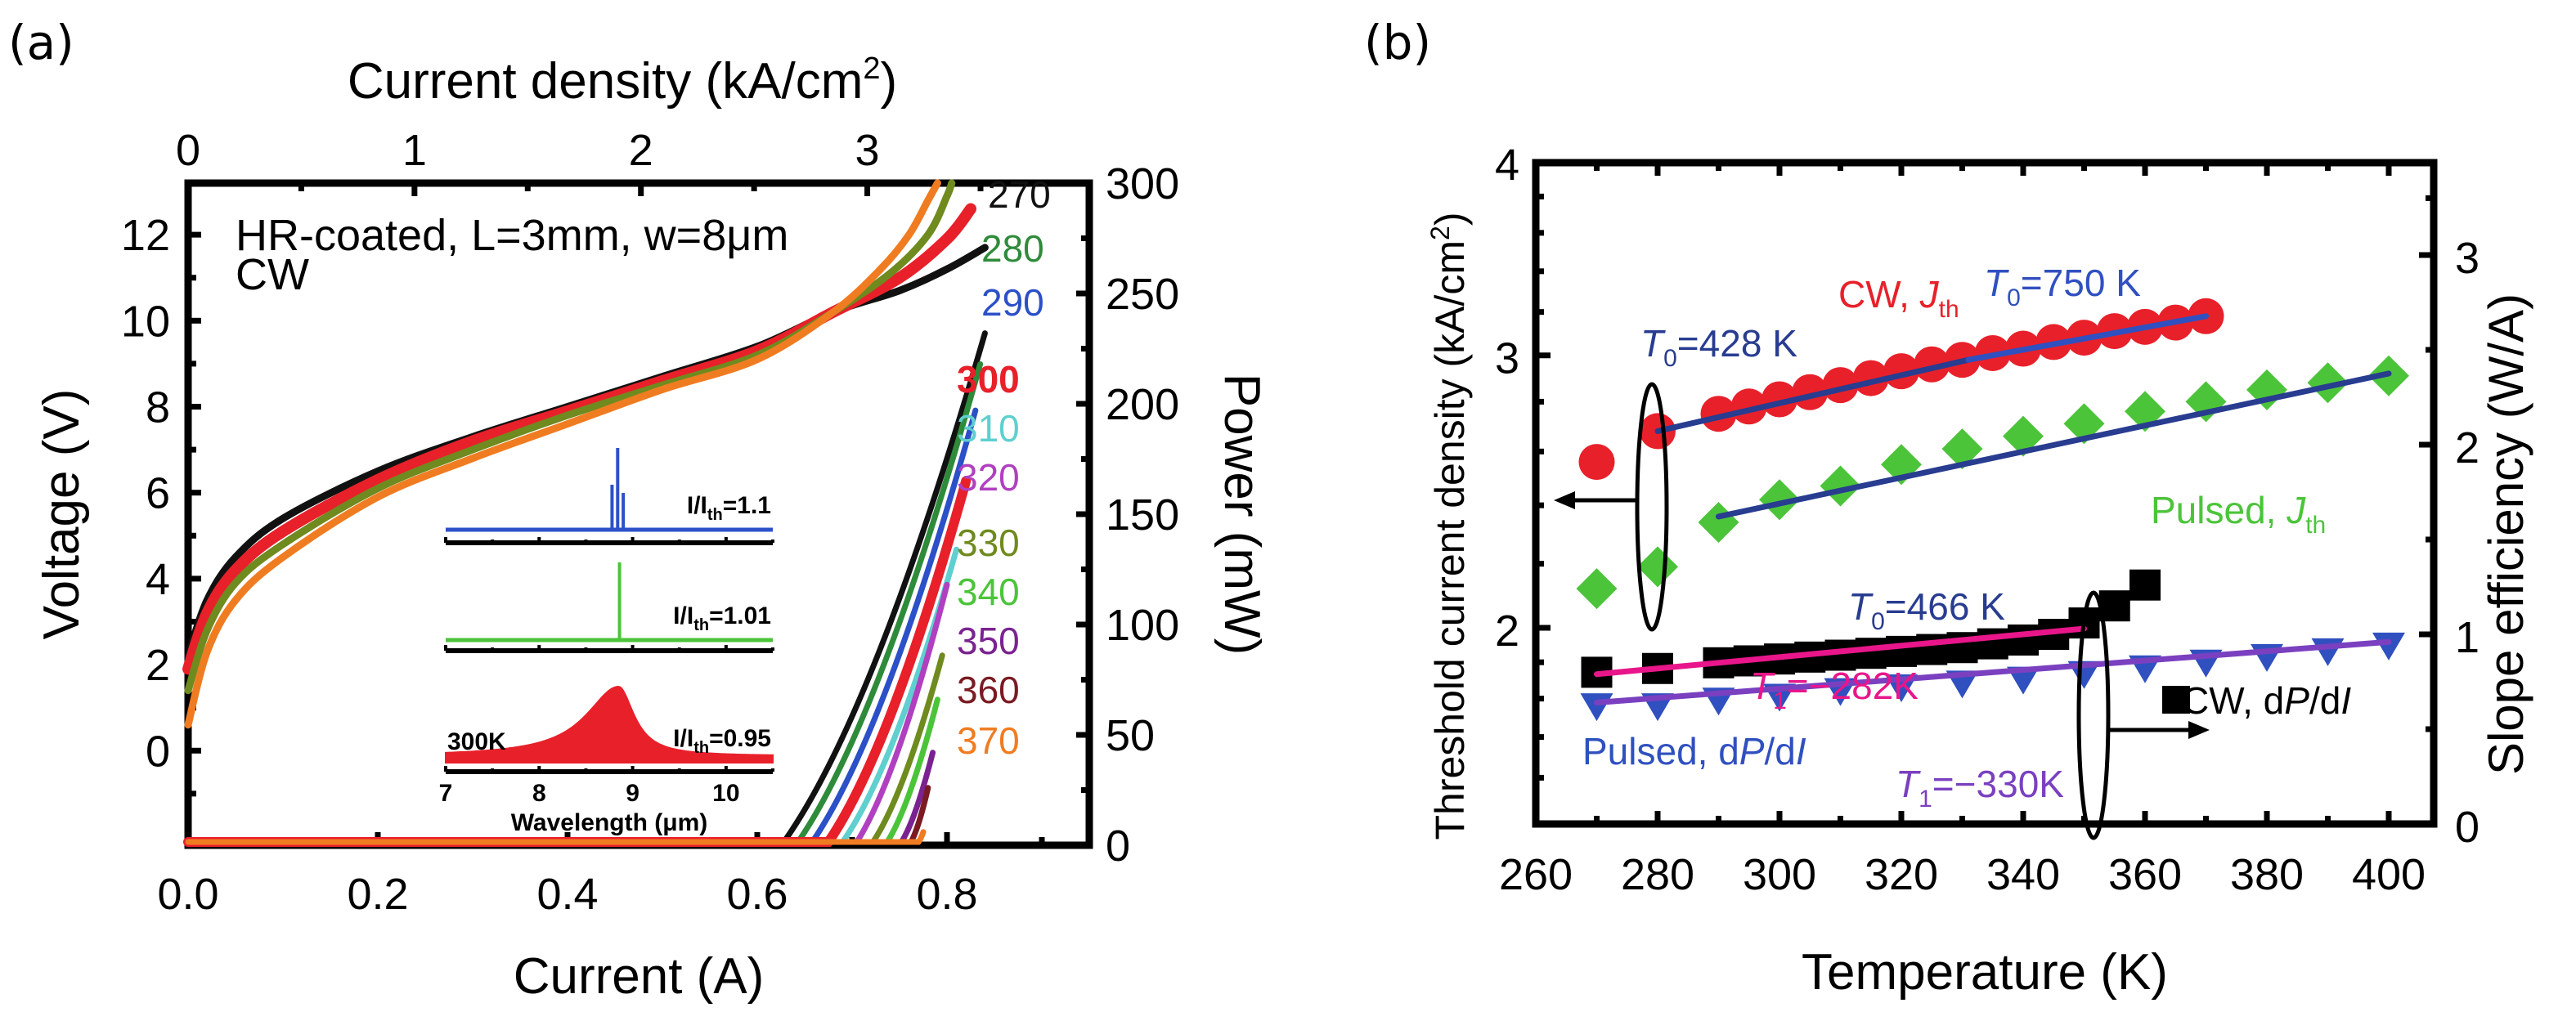 This screenshot has width=2576, height=1012. Describe the element at coordinates (477, 741) in the screenshot. I see `inset-temperature-label: 300K` at that location.